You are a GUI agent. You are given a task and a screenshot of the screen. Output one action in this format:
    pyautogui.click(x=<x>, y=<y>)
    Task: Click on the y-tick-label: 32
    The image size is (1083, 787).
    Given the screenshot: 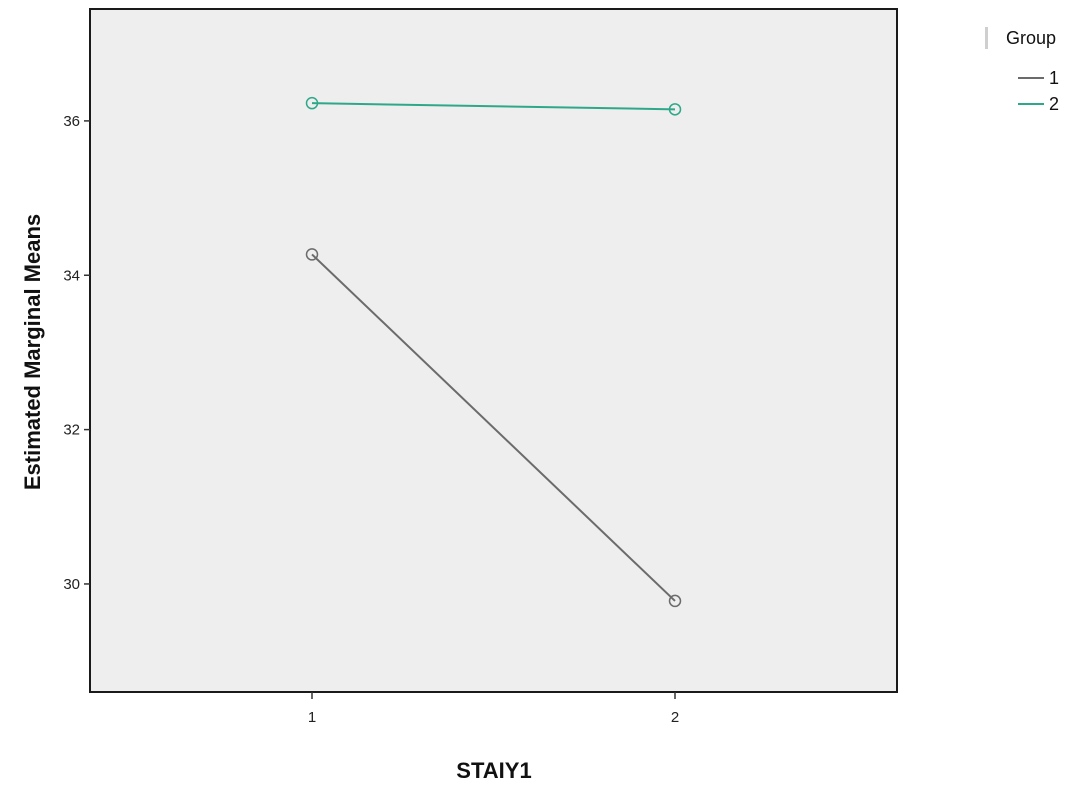 What is the action you would take?
    pyautogui.click(x=71, y=430)
    